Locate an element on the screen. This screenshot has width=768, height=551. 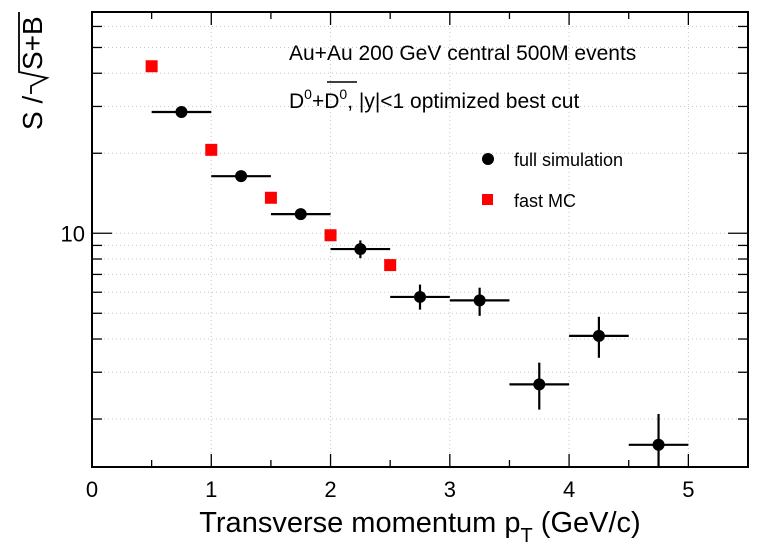
y-axis-label-num: S / is located at coordinates (32, 113).